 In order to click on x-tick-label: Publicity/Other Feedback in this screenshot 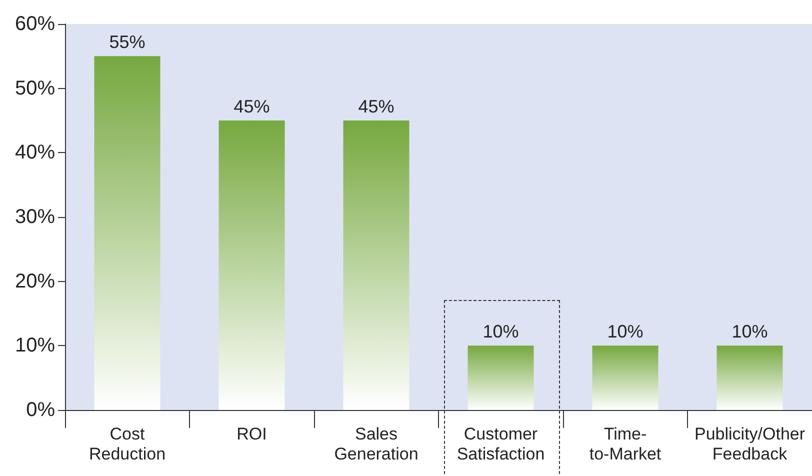, I will do `click(750, 444)`.